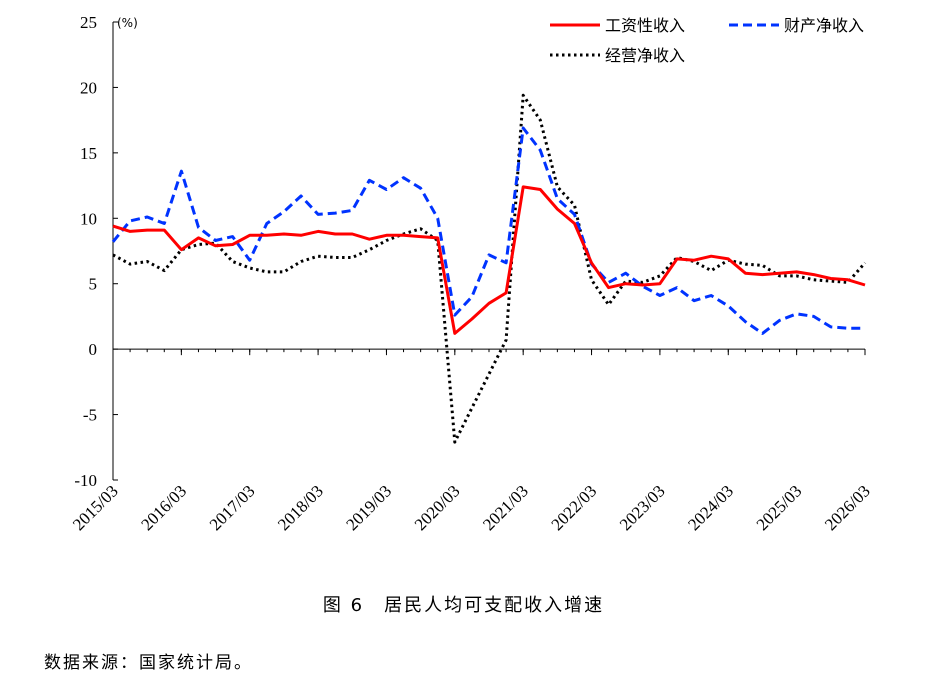 The height and width of the screenshot is (681, 927). I want to click on legend-label-0: 工资性收入, so click(645, 25).